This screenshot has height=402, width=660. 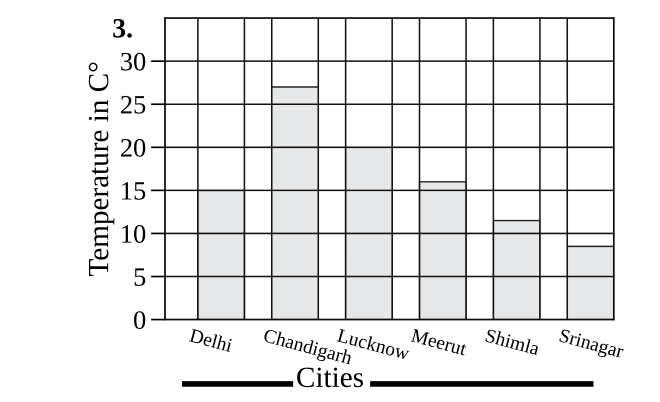 What do you see at coordinates (140, 277) in the screenshot?
I see `y-tick-label: 5` at bounding box center [140, 277].